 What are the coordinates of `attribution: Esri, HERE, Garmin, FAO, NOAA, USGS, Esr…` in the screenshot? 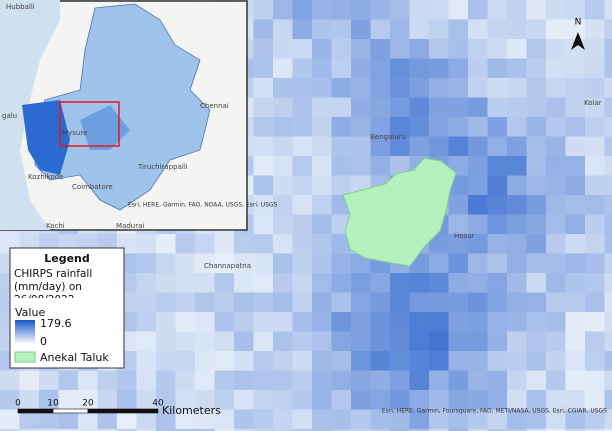 It's located at (203, 205).